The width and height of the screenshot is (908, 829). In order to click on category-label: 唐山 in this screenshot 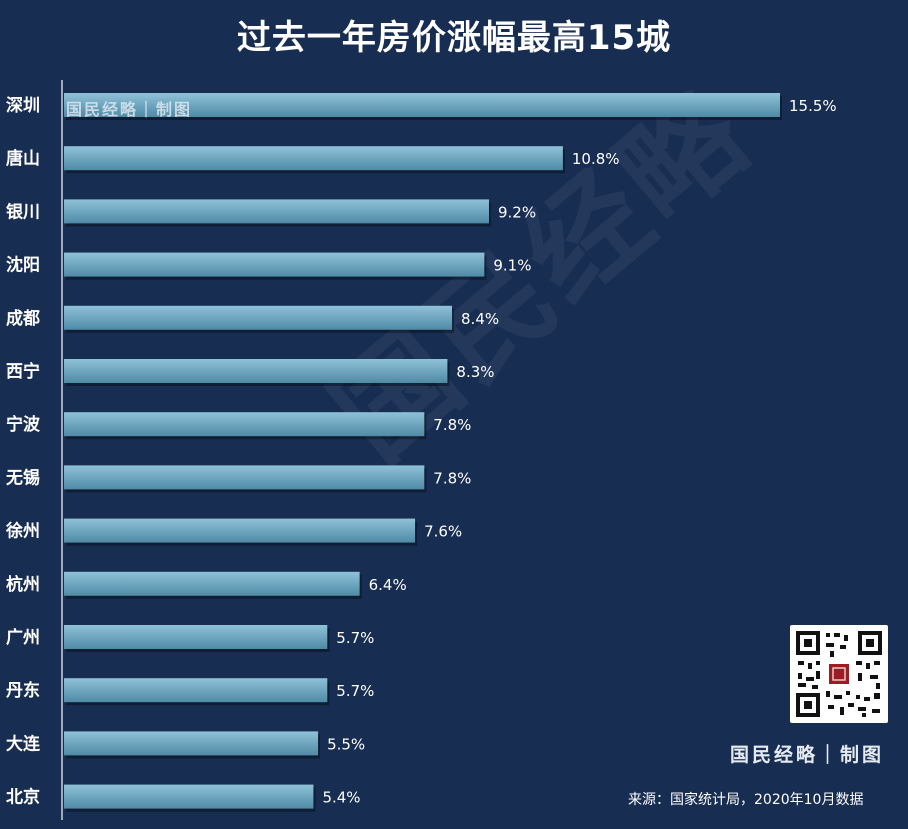, I will do `click(23, 158)`.